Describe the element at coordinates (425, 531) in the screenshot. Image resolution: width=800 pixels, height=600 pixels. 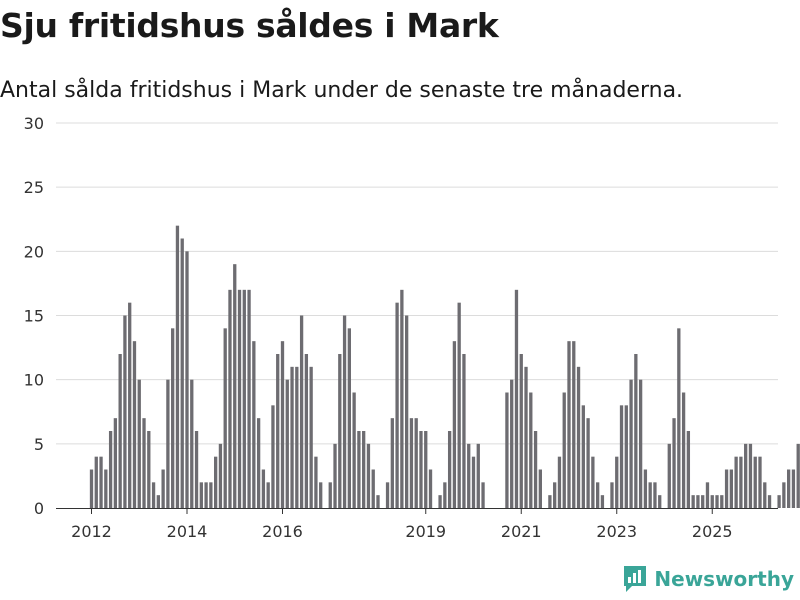
I see `x-tick-label: 2019` at that location.